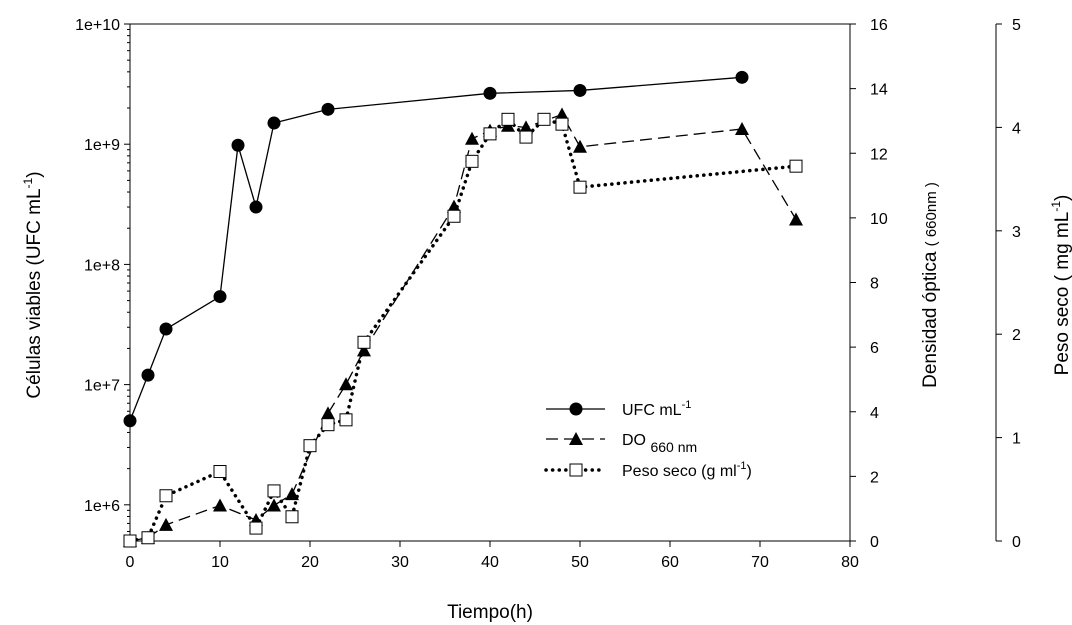  Describe the element at coordinates (576, 470) in the screenshot. I see `legend-marker-peso` at that location.